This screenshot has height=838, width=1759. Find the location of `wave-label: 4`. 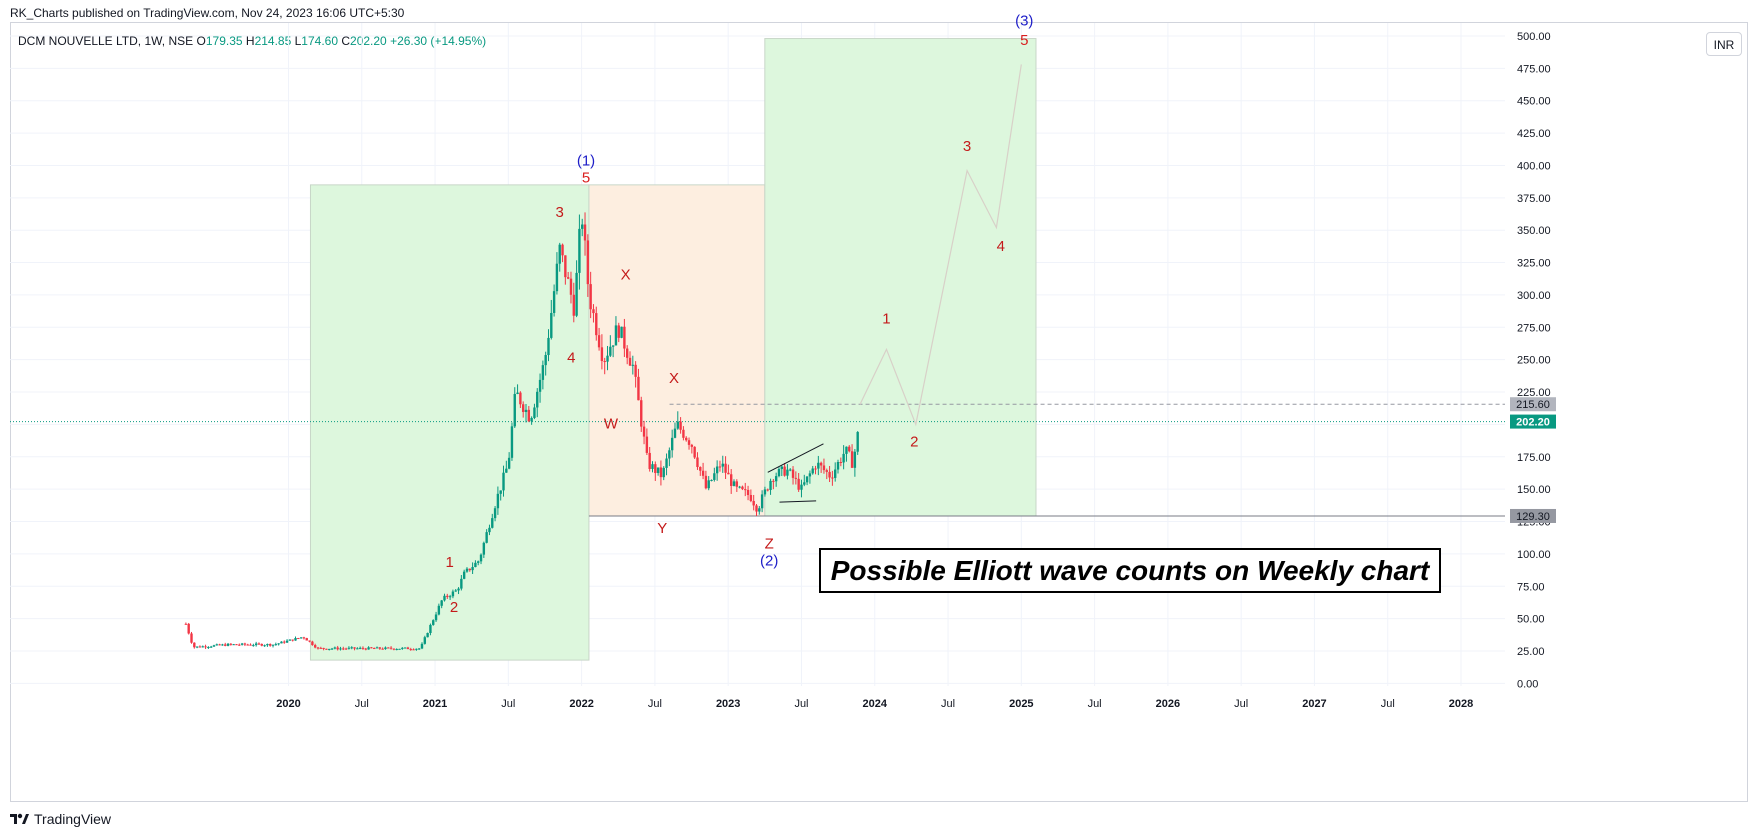

wave-label: 4 is located at coordinates (571, 357).